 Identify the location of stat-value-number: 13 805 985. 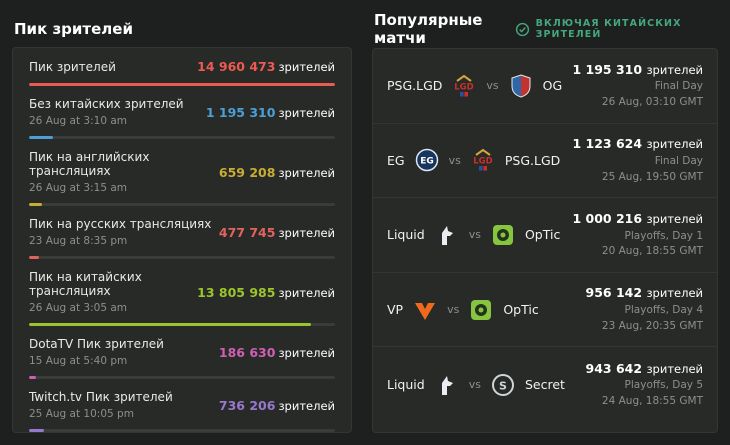
(236, 292).